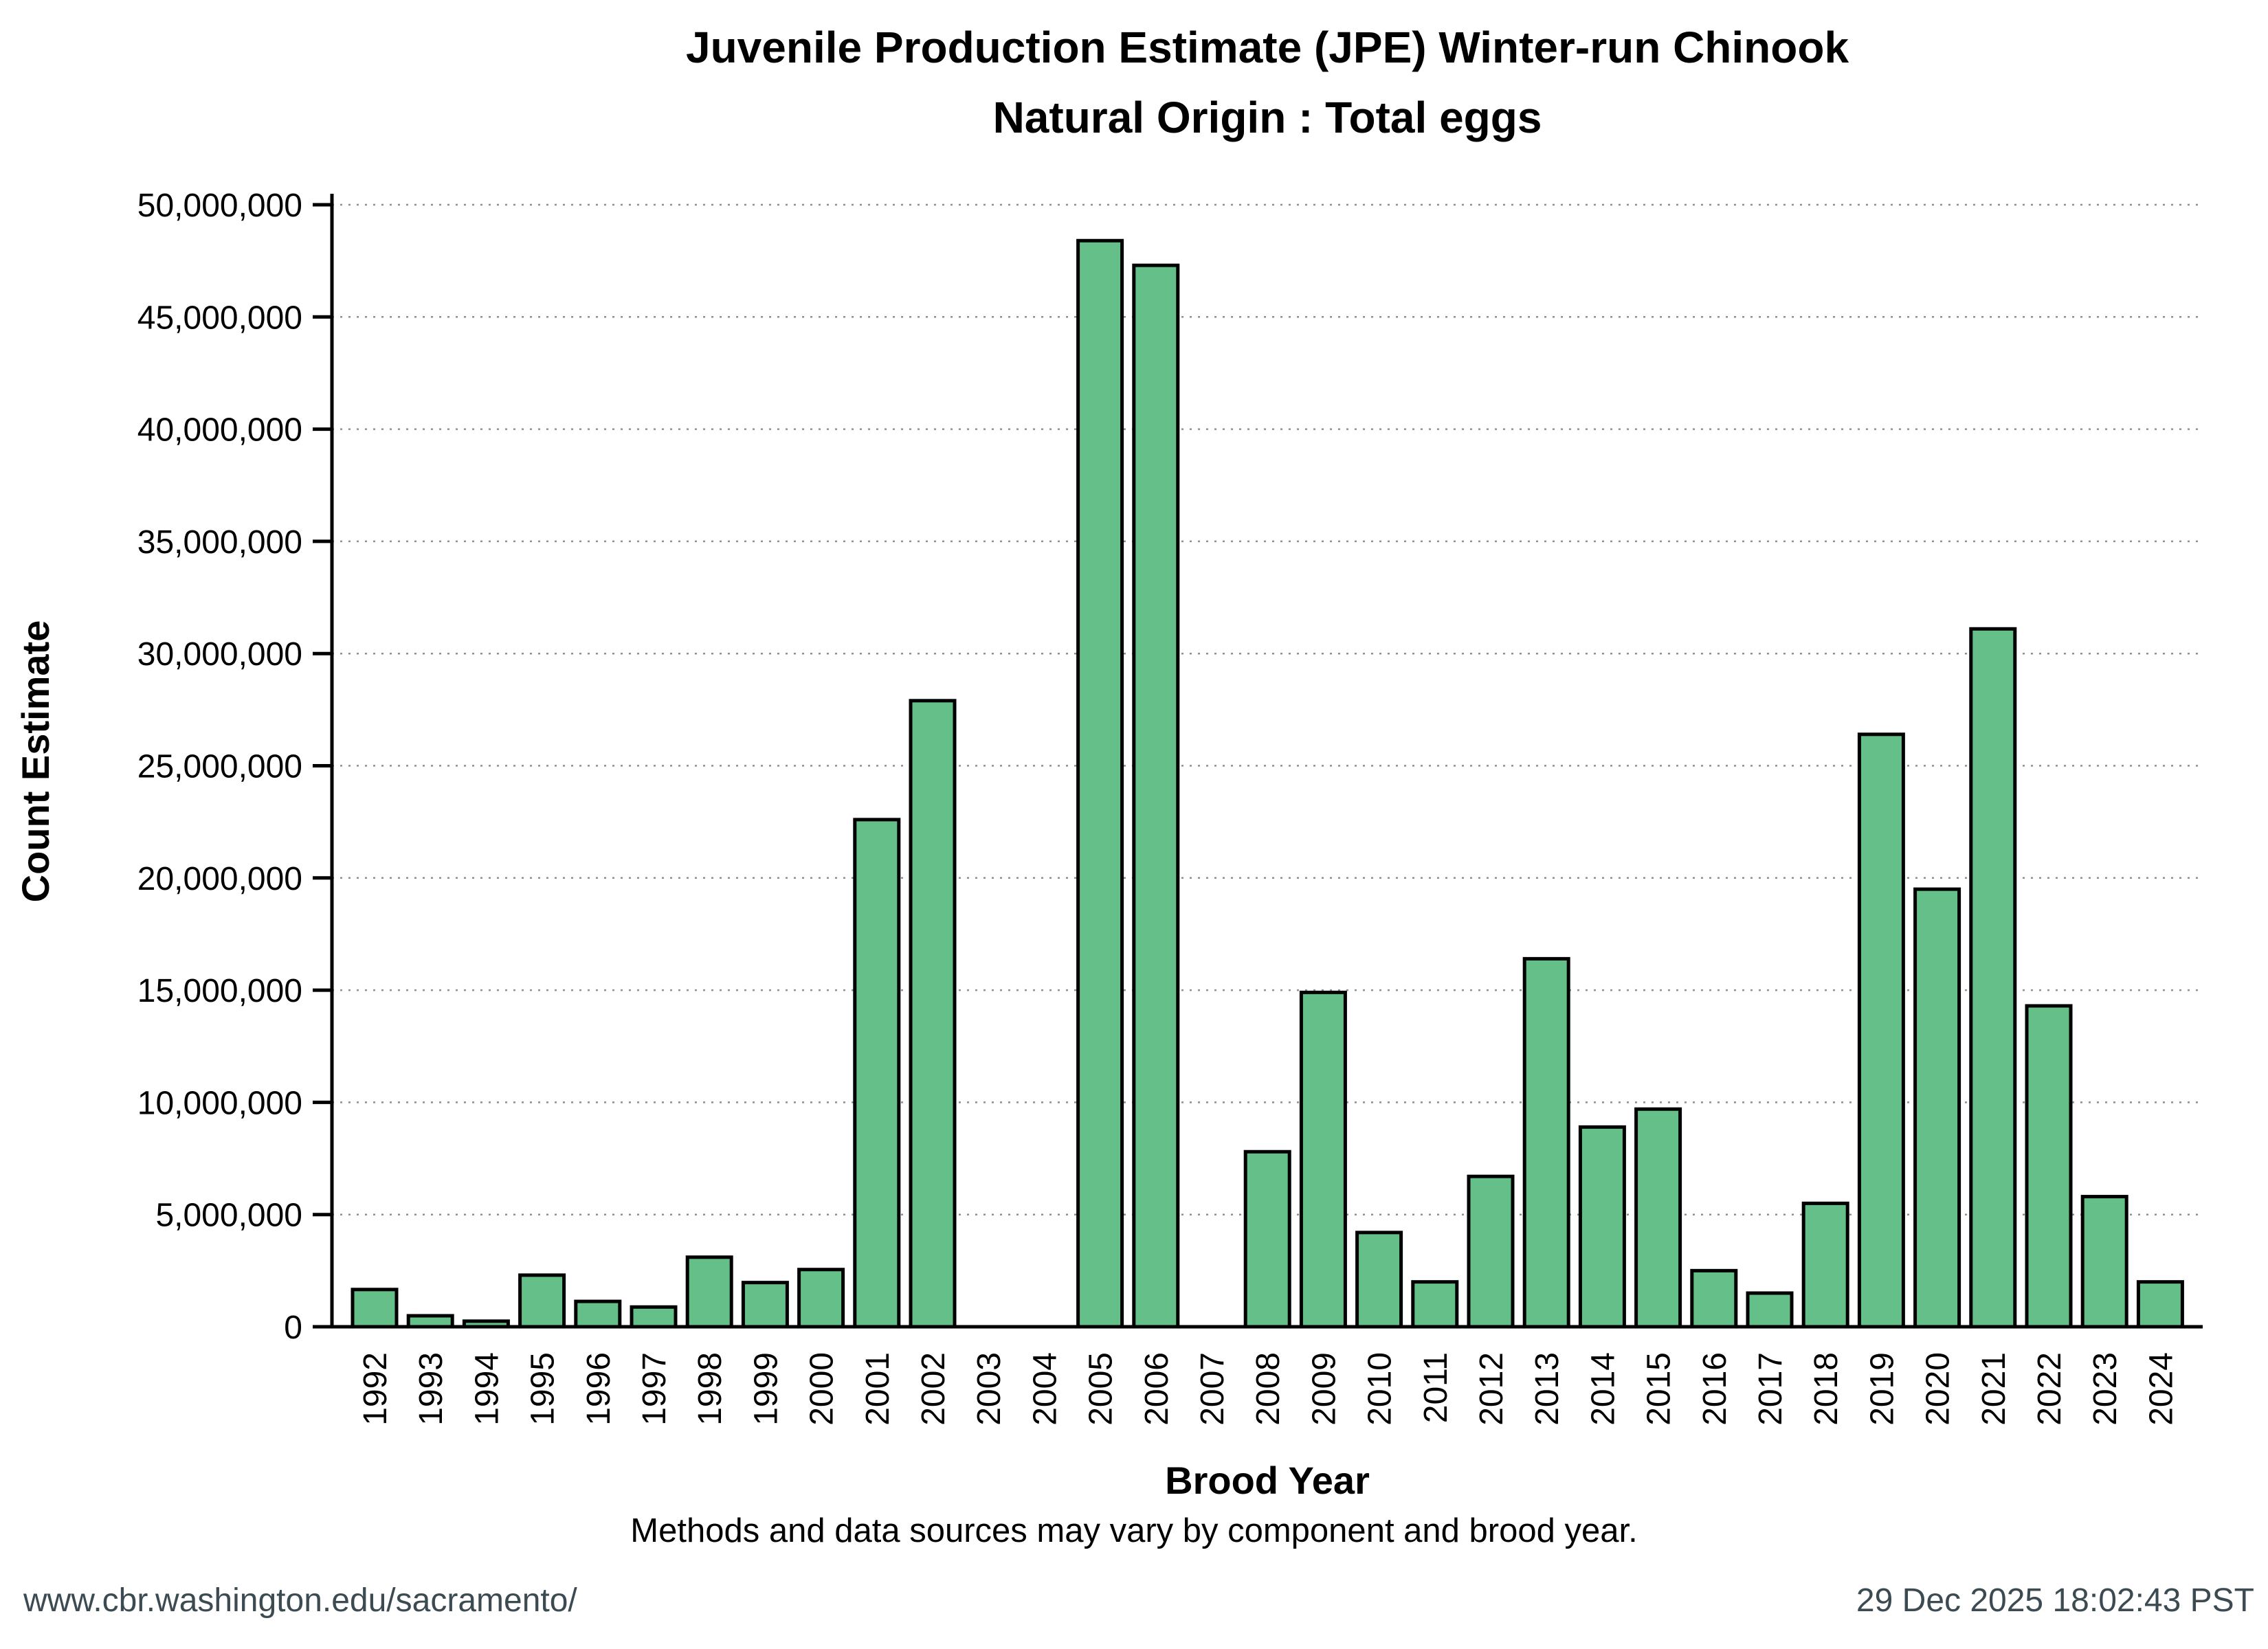 The image size is (2268, 1649). I want to click on bar-2023, so click(2104, 1262).